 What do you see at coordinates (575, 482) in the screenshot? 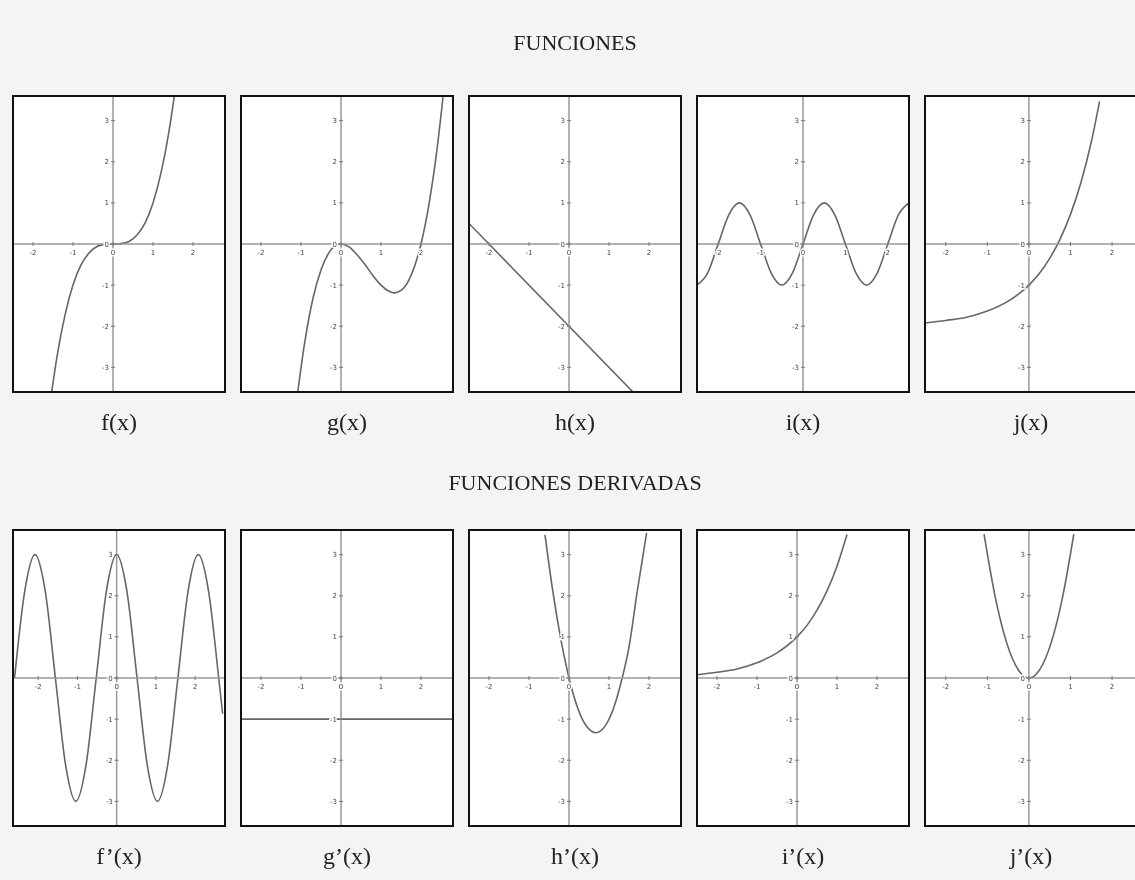
I see `chart-title: FUNCIONES DERIVADAS` at bounding box center [575, 482].